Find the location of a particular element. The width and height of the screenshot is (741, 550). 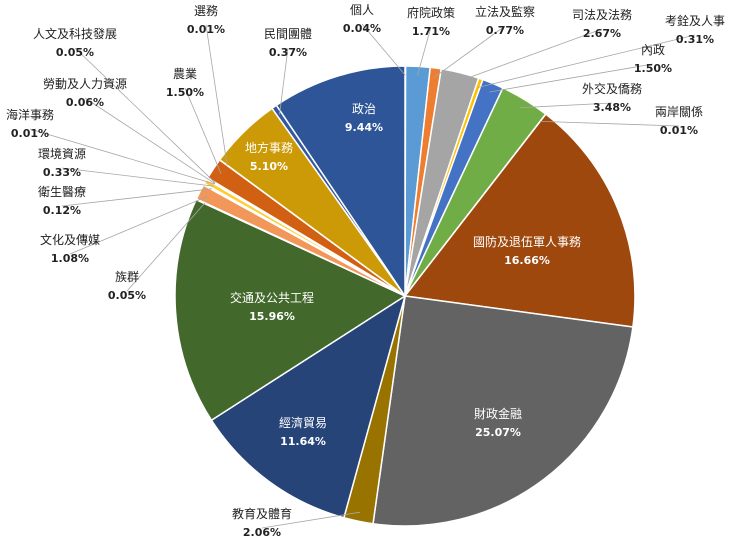

slice-label: 立法及監察 is located at coordinates (505, 11).